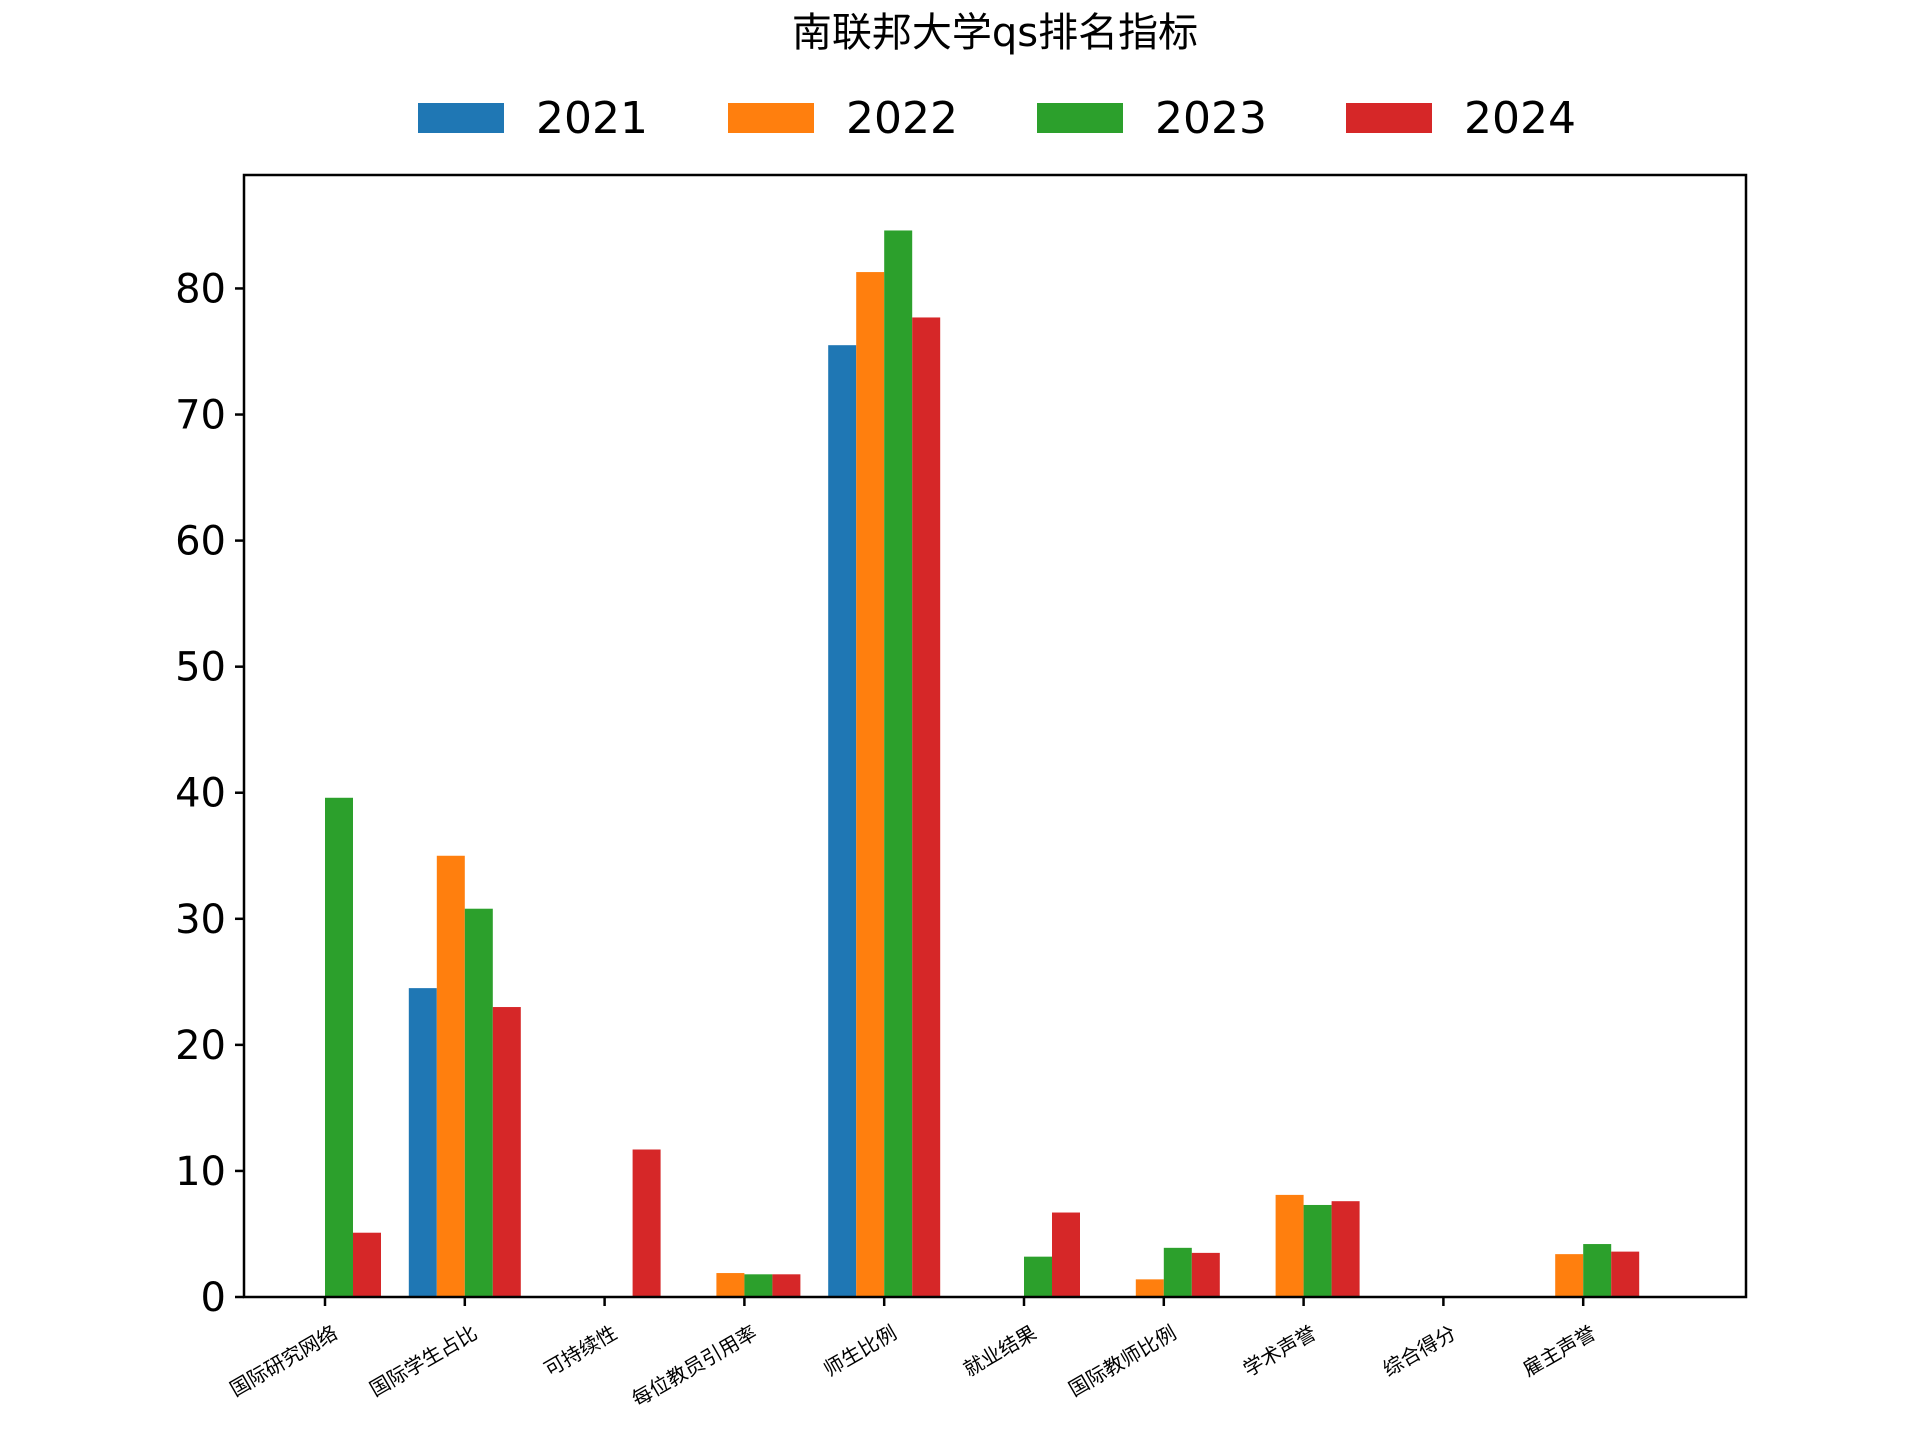 This screenshot has height=1440, width=1920. Describe the element at coordinates (1520, 118) in the screenshot. I see `legend-label: 2024` at that location.